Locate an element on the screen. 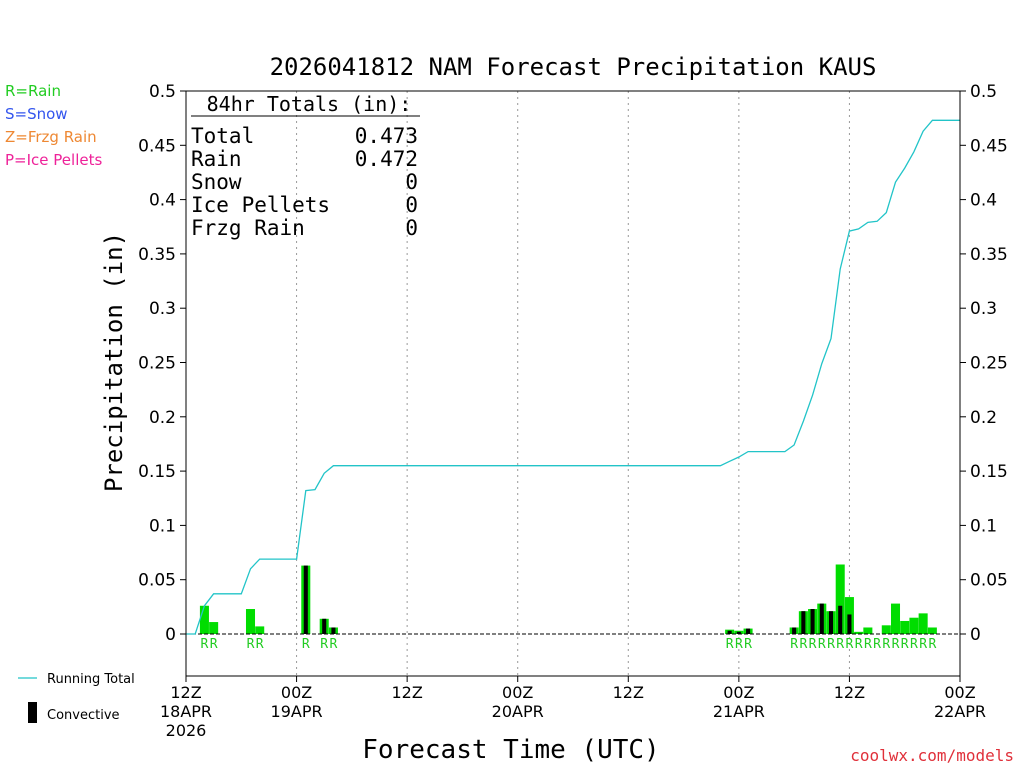 This screenshot has width=1024, height=768. y-tick-label: 0.15 is located at coordinates (157, 472).